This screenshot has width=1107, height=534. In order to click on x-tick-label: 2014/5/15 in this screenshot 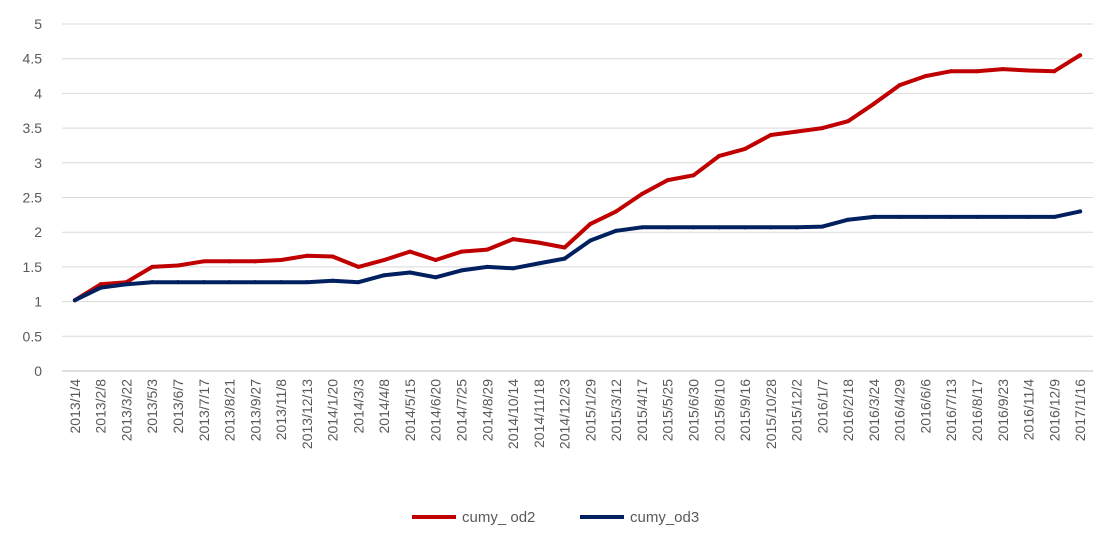, I will do `click(410, 410)`.